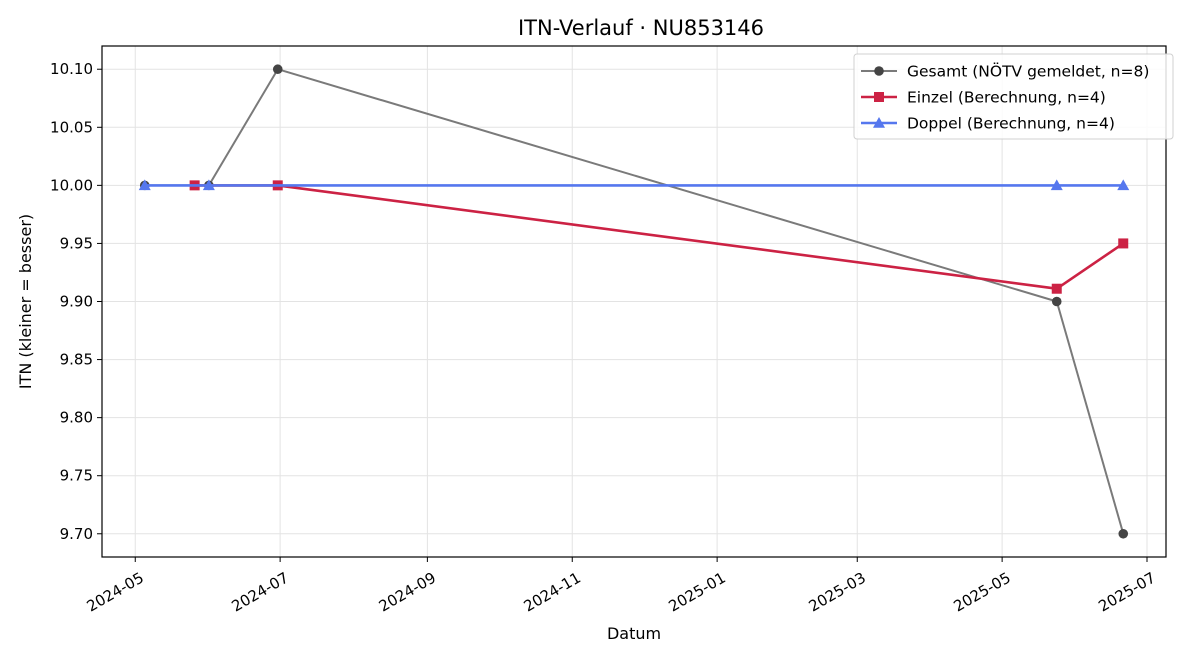  What do you see at coordinates (76, 243) in the screenshot?
I see `y-tick-label: 9.95` at bounding box center [76, 243].